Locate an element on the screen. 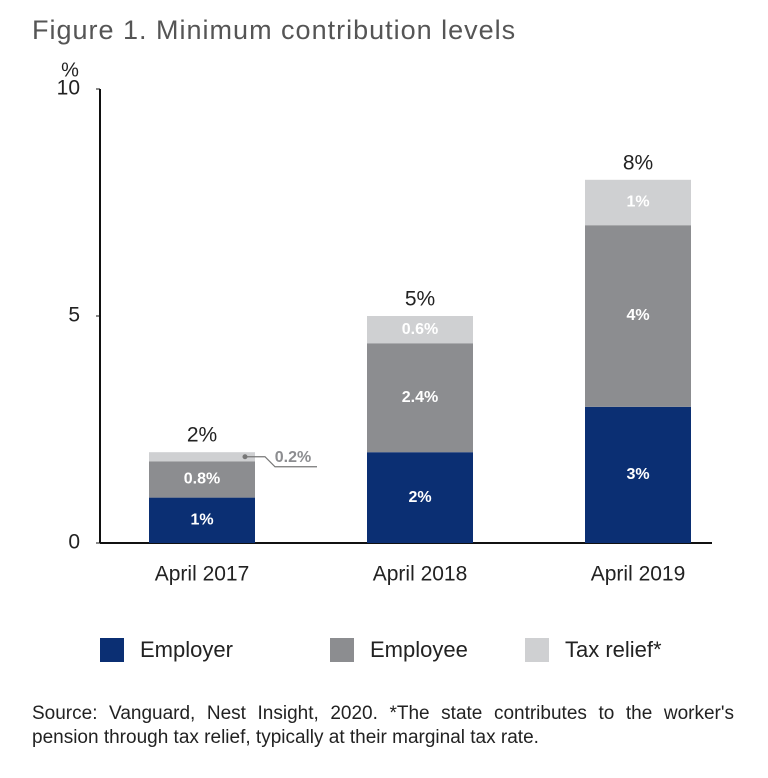 The image size is (768, 778). legend-label: Employer is located at coordinates (186, 649).